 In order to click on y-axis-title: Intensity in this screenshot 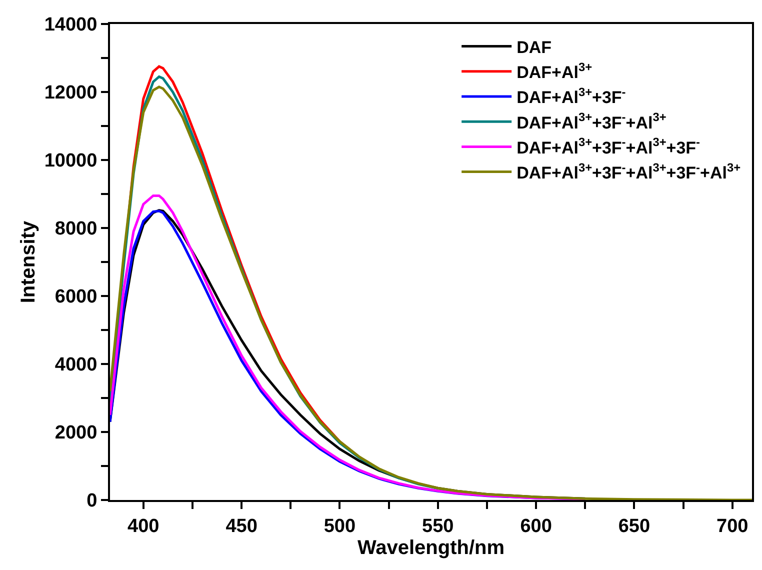, I will do `click(28, 262)`.